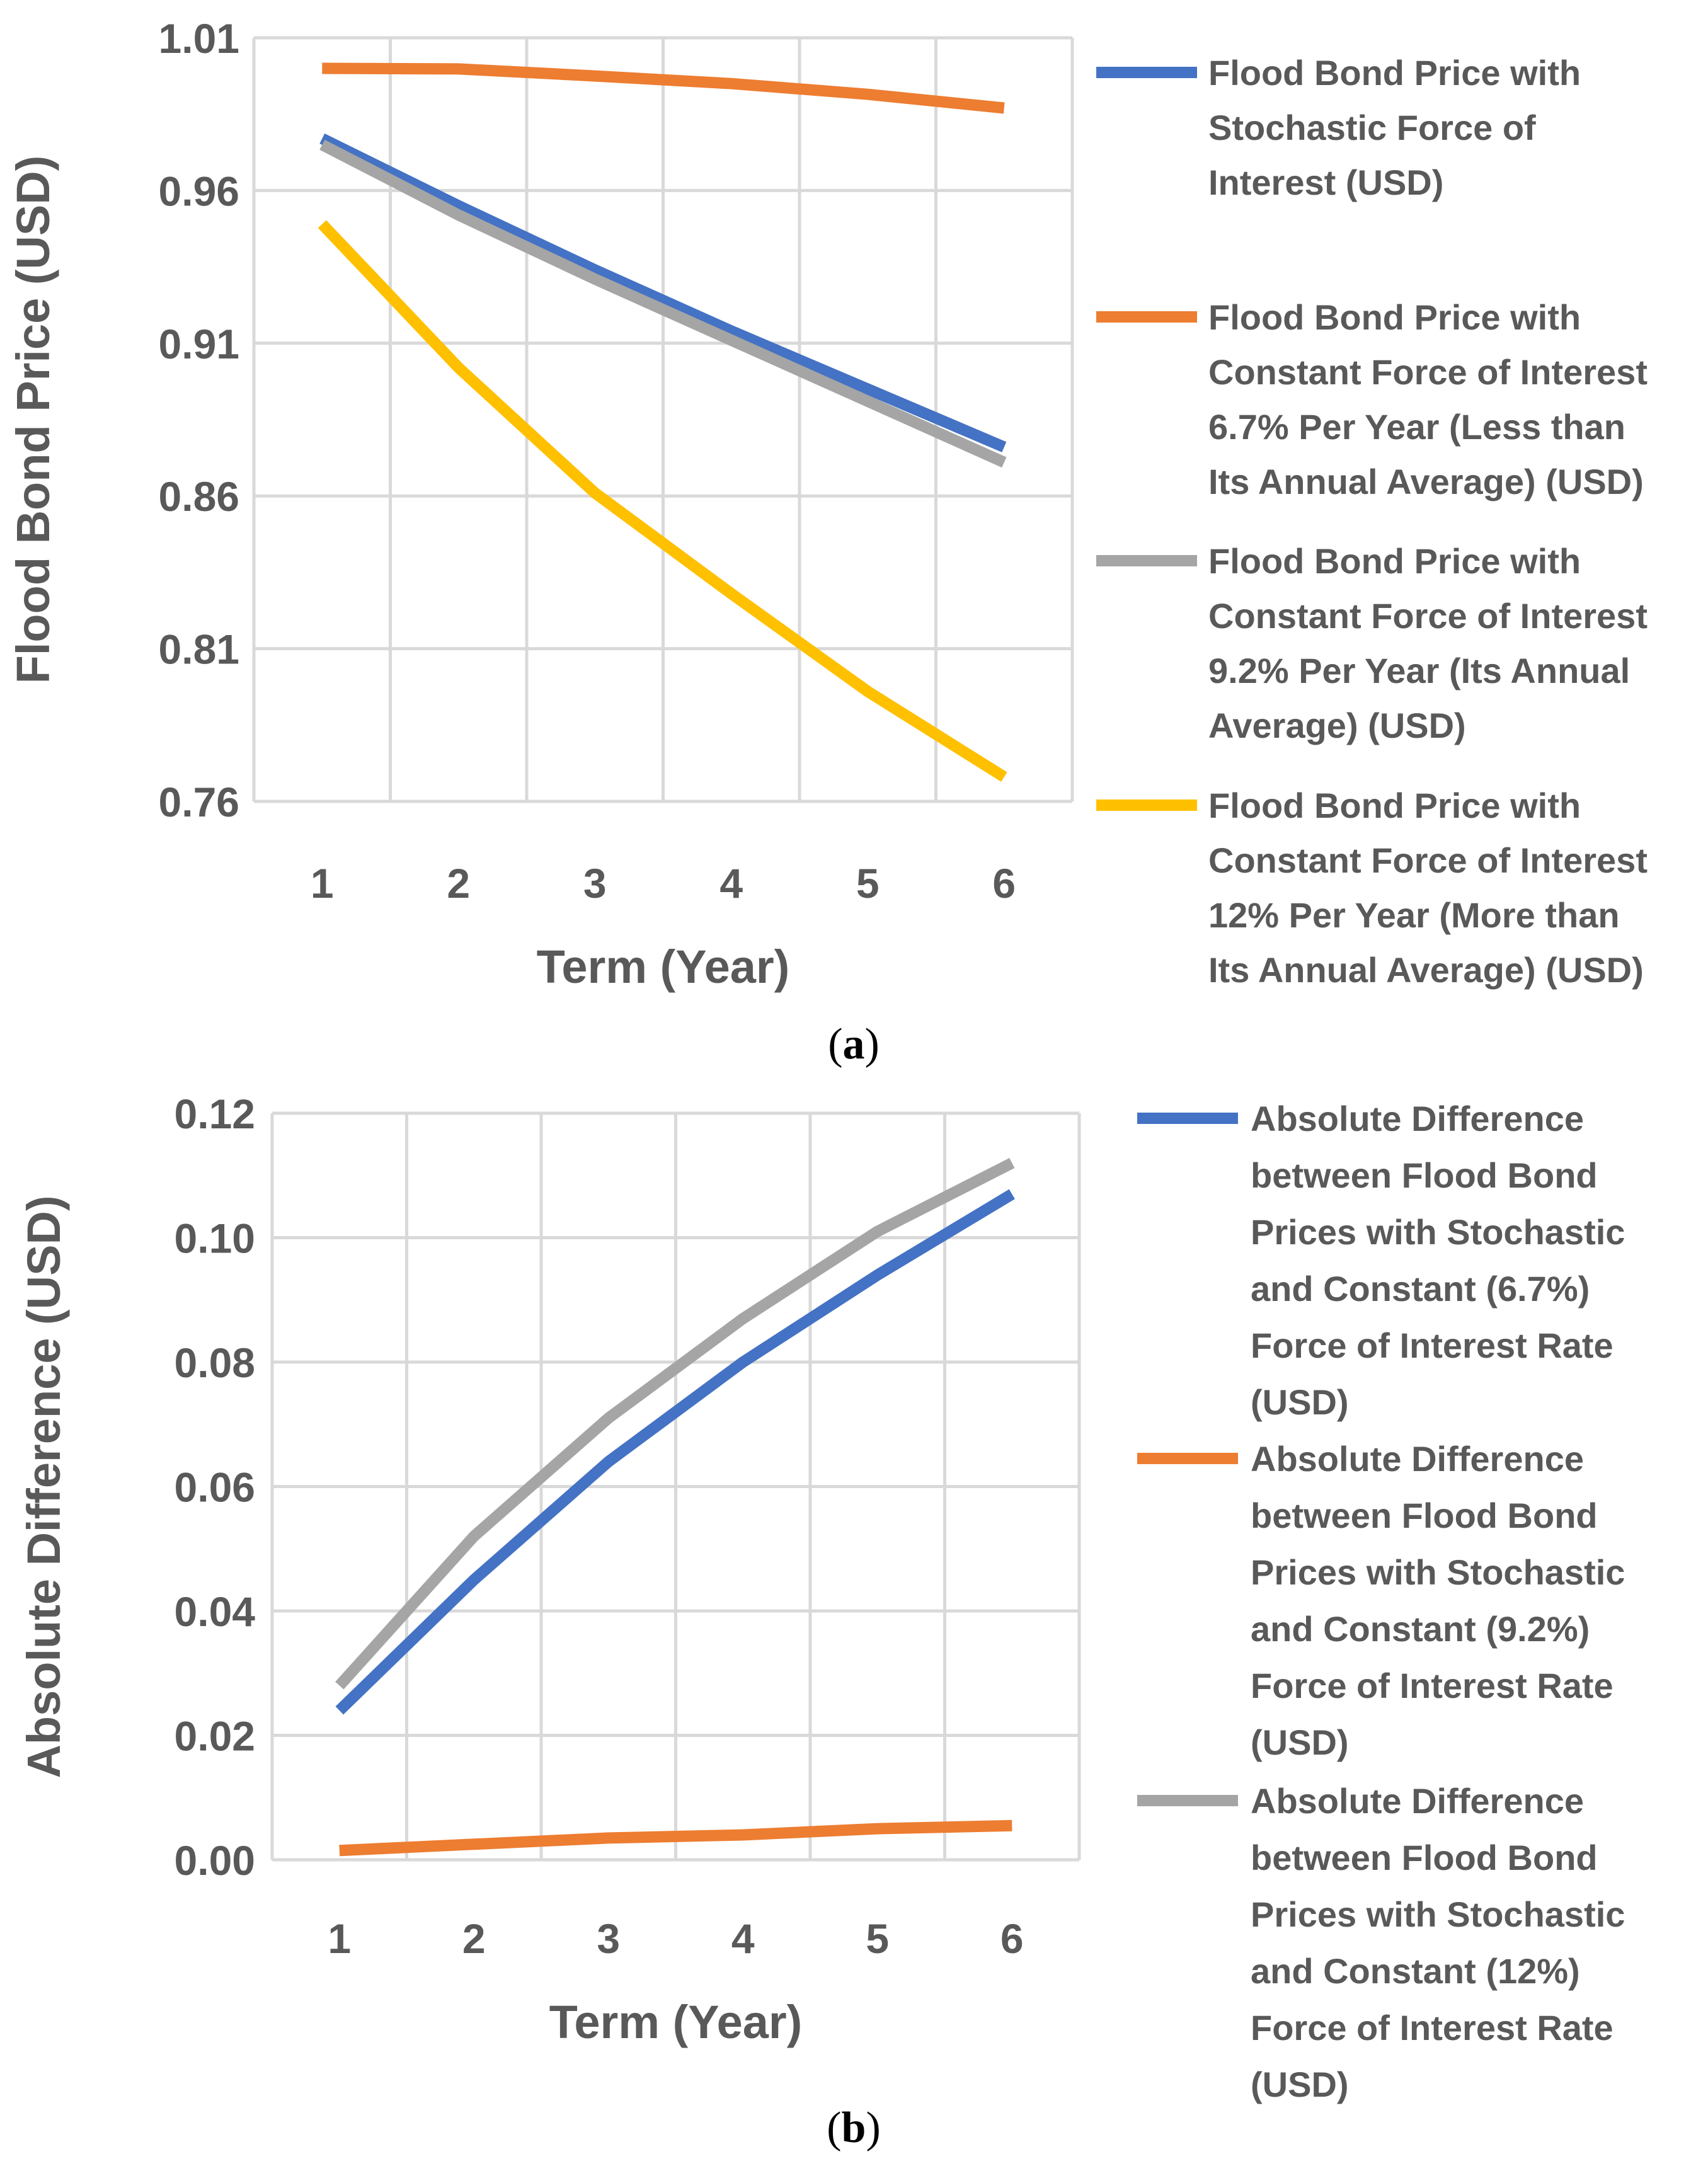  Describe the element at coordinates (322, 884) in the screenshot. I see `chart-a-x-tick-label: 1` at that location.